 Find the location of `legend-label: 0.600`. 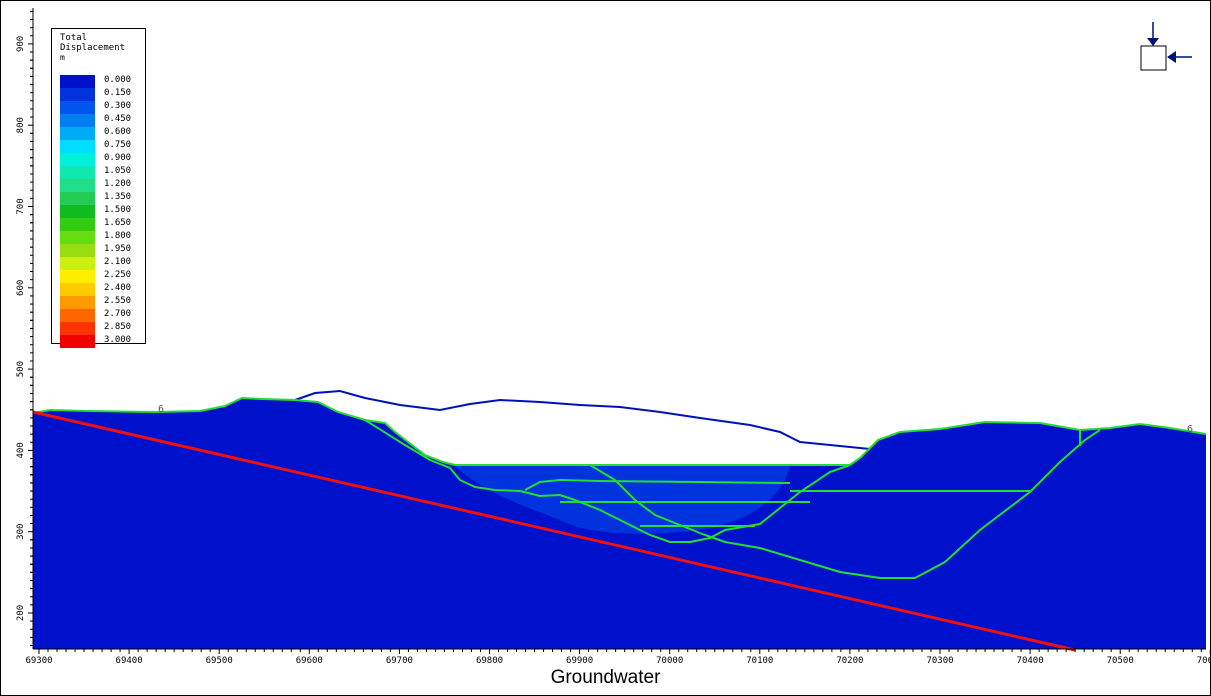

legend-label: 0.600 is located at coordinates (118, 132).